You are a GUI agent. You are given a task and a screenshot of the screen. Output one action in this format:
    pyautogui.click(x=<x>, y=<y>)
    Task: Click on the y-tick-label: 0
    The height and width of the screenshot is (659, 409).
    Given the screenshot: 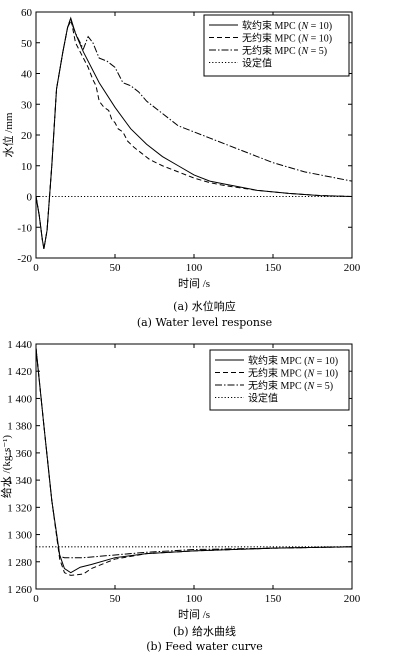 What is the action you would take?
    pyautogui.click(x=30, y=198)
    